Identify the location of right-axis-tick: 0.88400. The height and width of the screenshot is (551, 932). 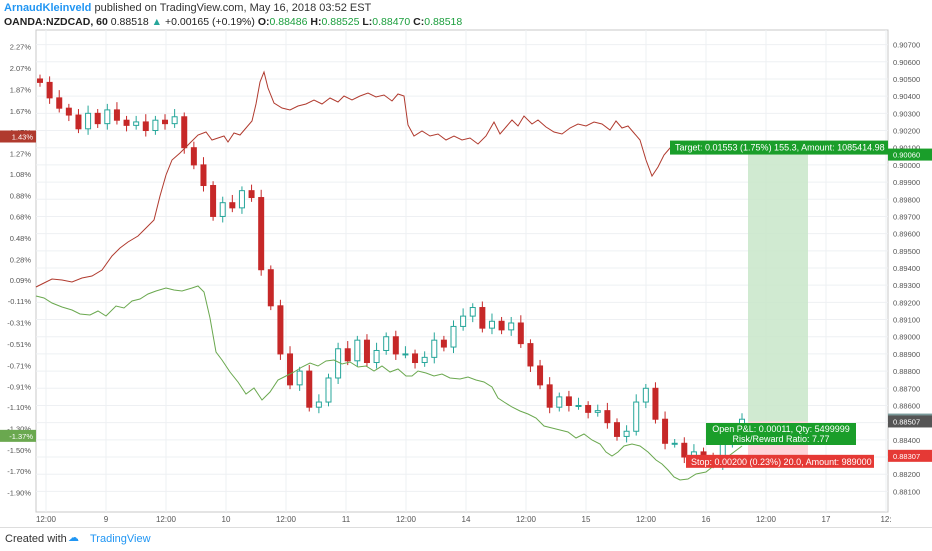
(906, 440).